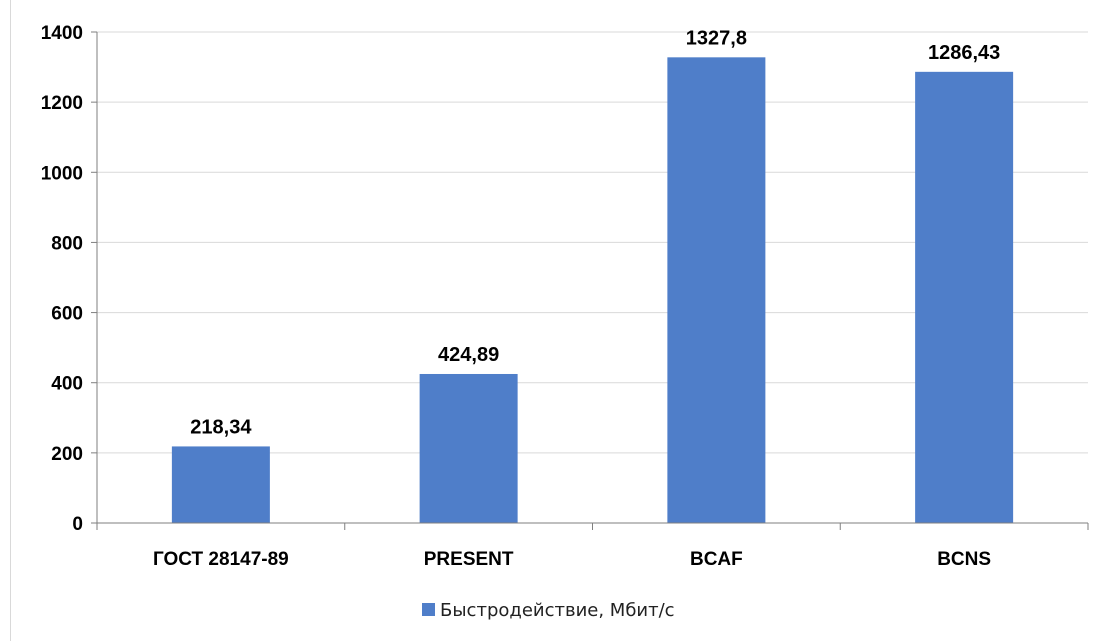 This screenshot has height=641, width=1102. Describe the element at coordinates (964, 559) in the screenshot. I see `x-tick-label: BCNS` at that location.